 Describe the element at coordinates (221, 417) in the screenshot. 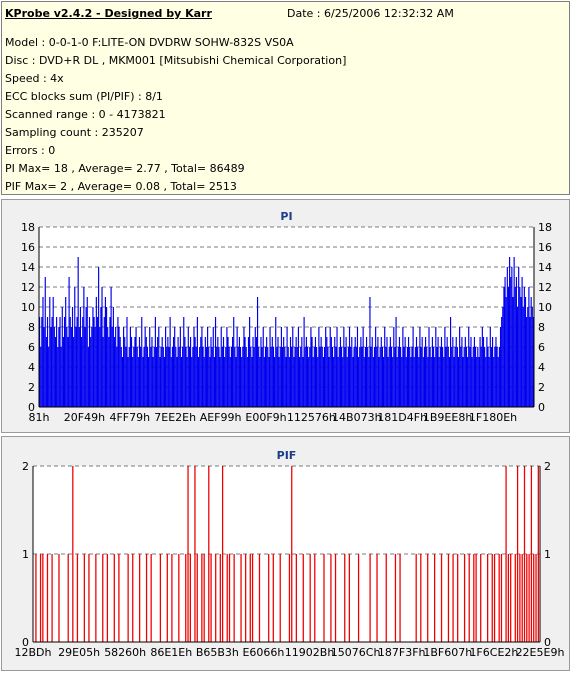

I see `pi-xtick: AEF99h` at that location.